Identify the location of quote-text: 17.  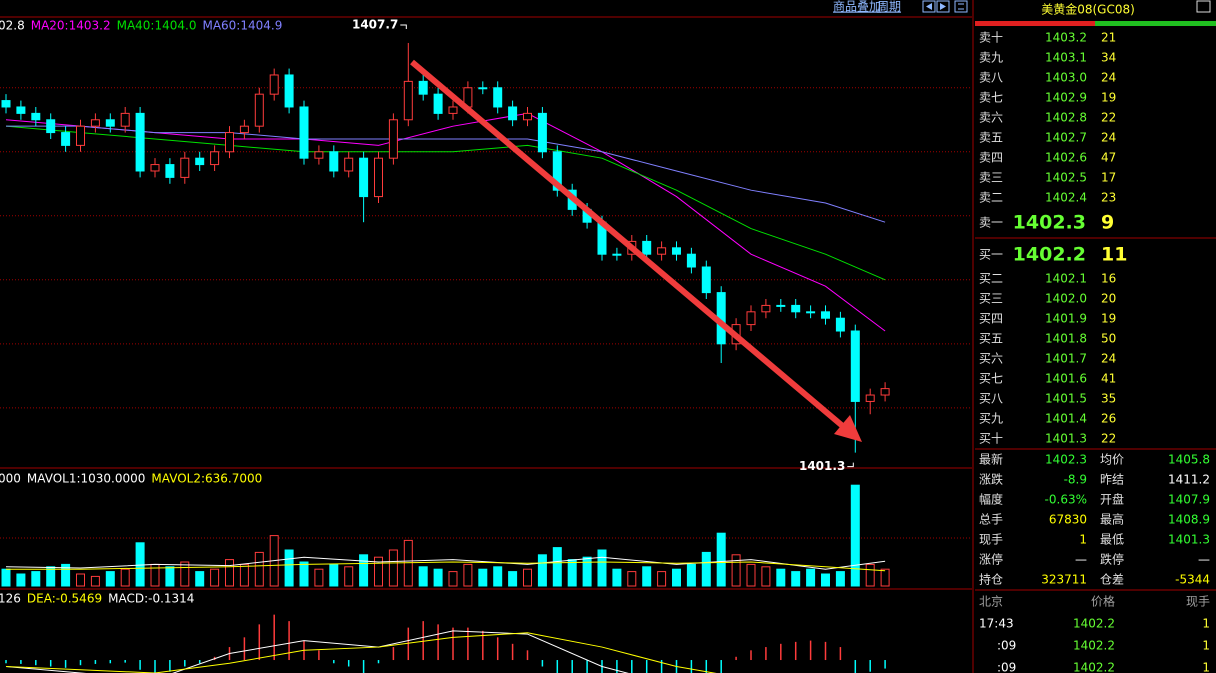
(1108, 178).